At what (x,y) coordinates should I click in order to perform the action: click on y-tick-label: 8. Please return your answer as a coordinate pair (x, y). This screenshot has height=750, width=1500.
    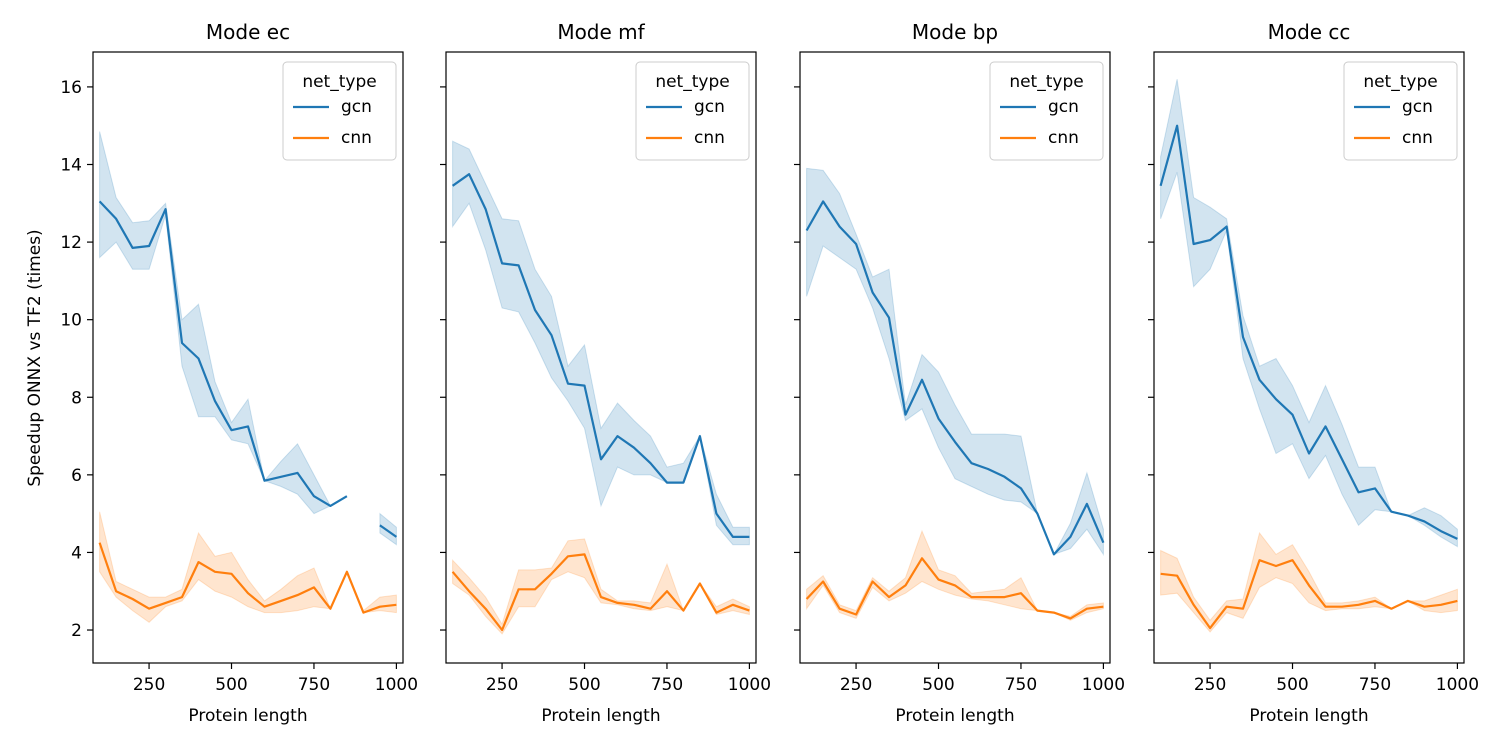
    Looking at the image, I should click on (76, 398).